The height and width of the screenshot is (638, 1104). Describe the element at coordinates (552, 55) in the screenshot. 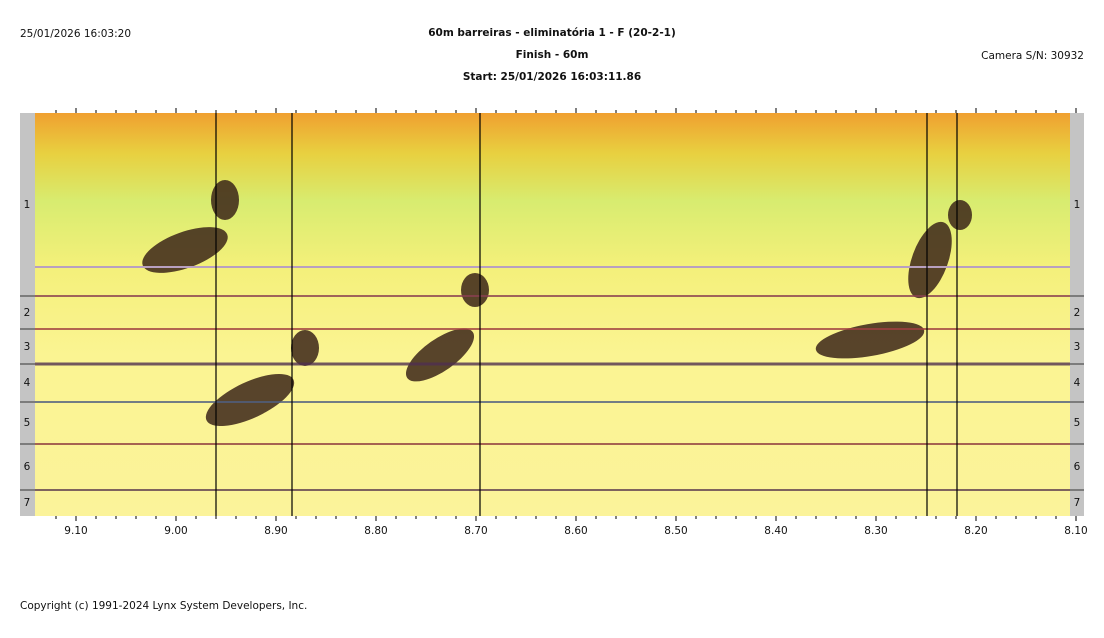

I see `event: Finish - 60m` at that location.